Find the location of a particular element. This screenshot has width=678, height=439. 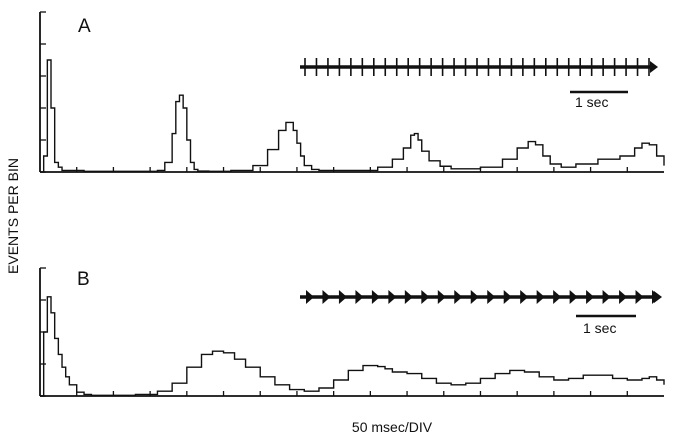

panel-b-label: B is located at coordinates (83, 279).